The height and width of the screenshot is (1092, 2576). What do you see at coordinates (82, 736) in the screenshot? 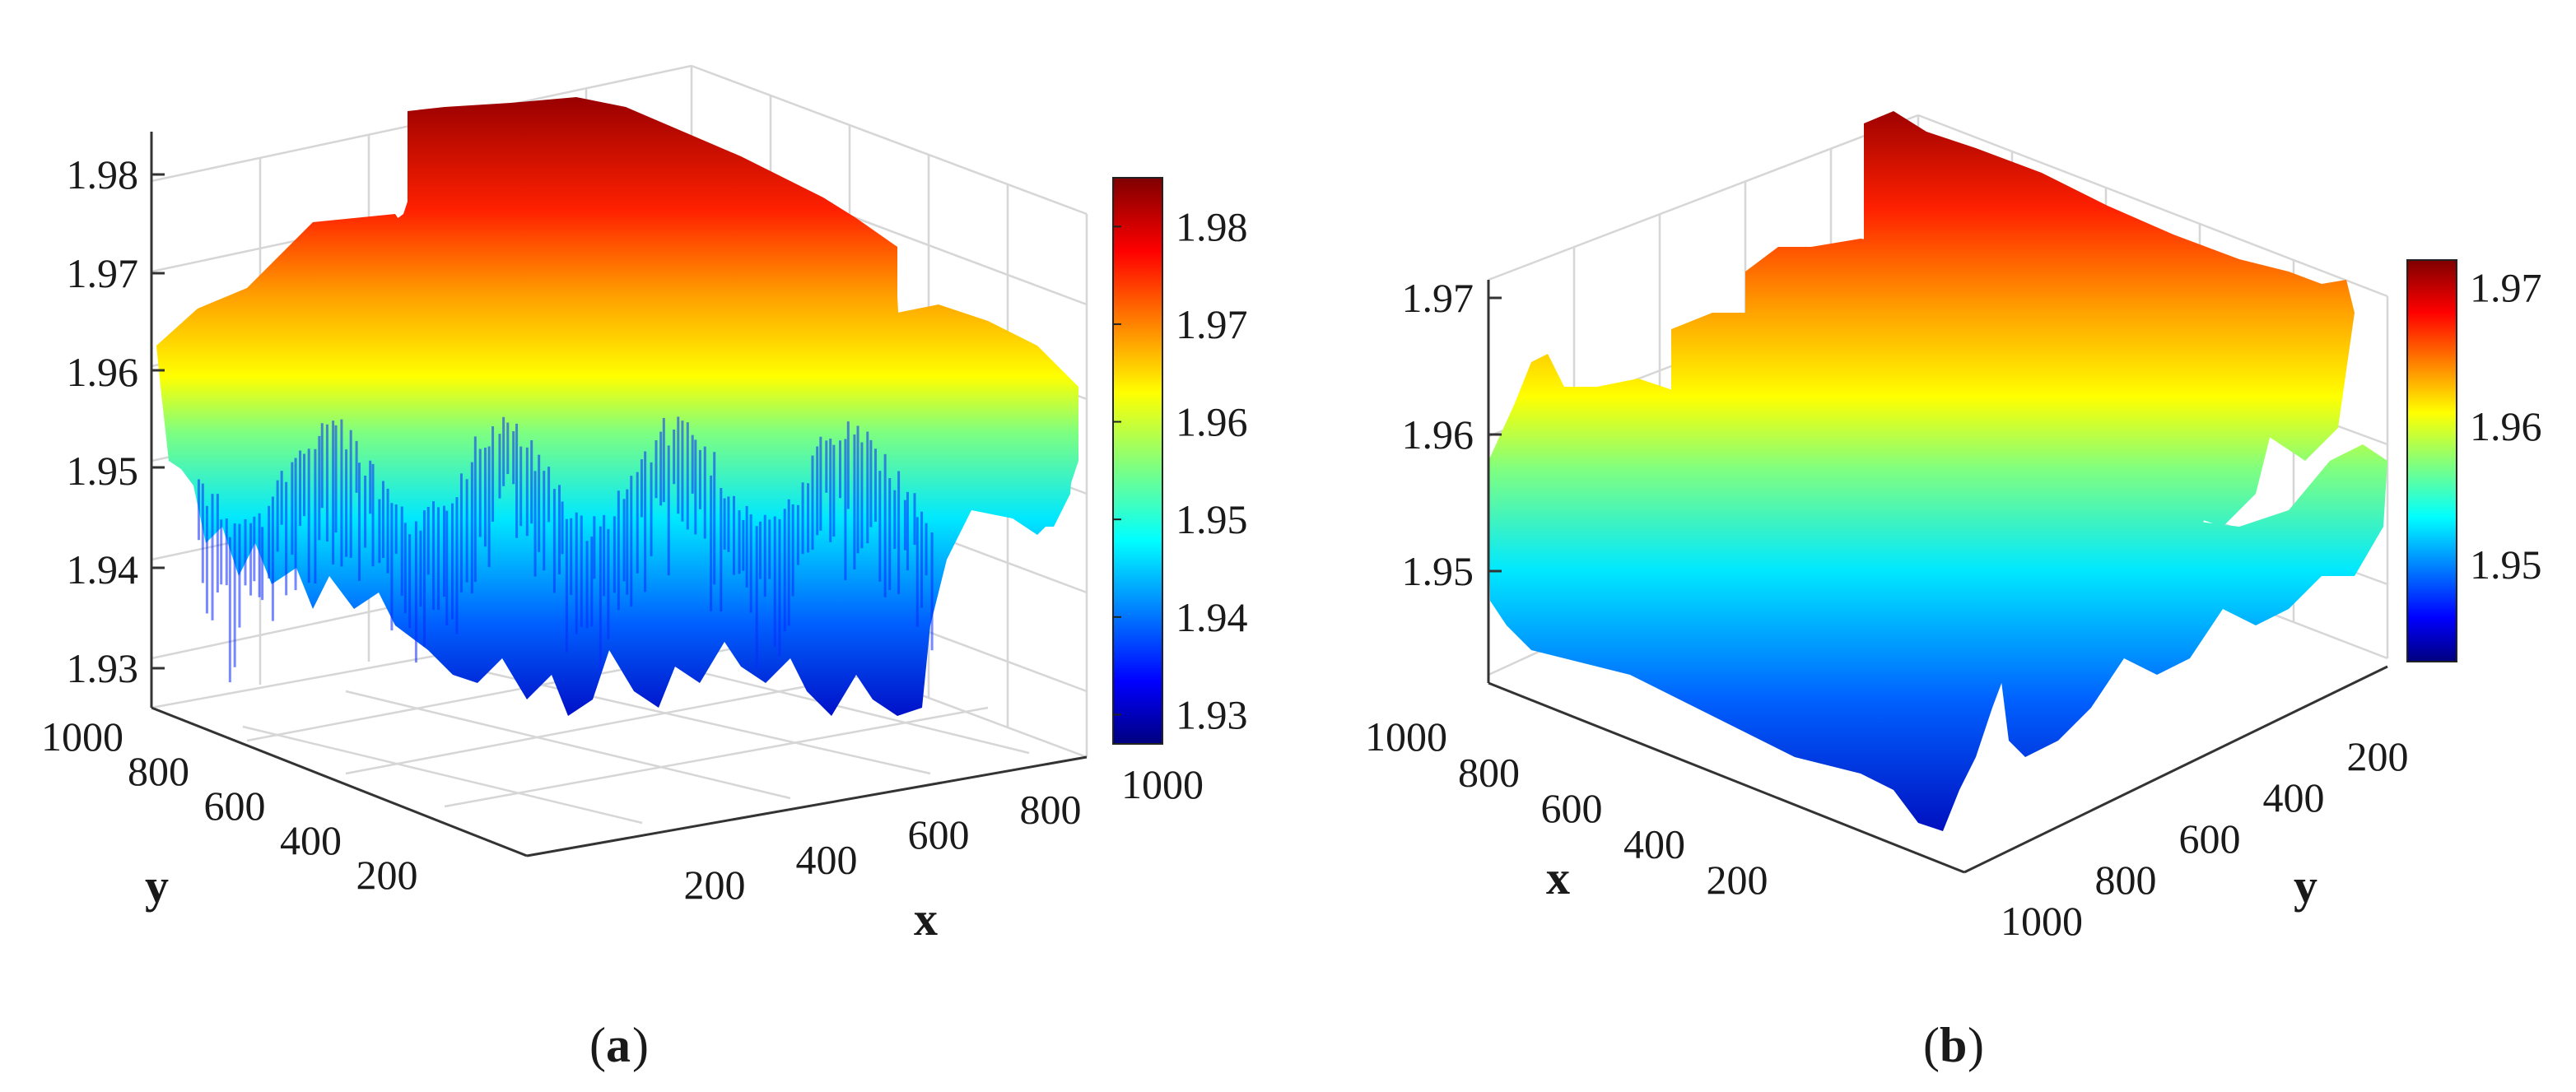
I see `panel-a-y-tick-1000: 1000` at bounding box center [82, 736].